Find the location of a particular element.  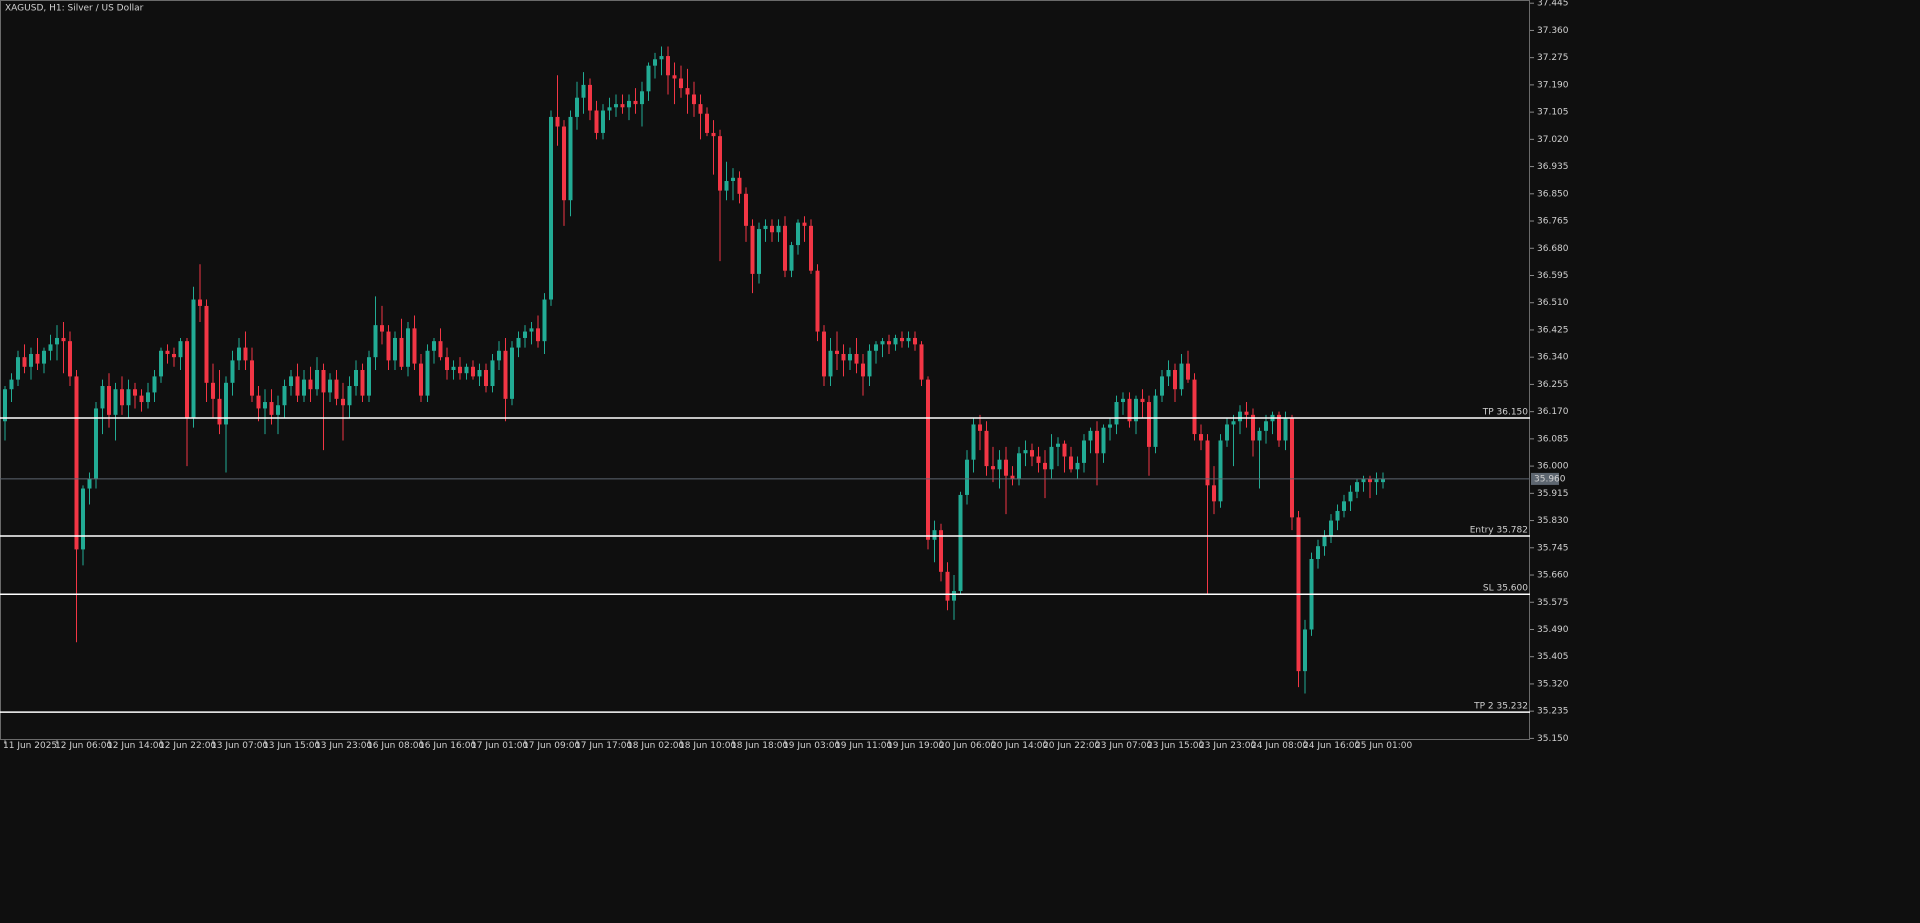

x-tick-label: 18 Jun 18:00 is located at coordinates (759, 746).